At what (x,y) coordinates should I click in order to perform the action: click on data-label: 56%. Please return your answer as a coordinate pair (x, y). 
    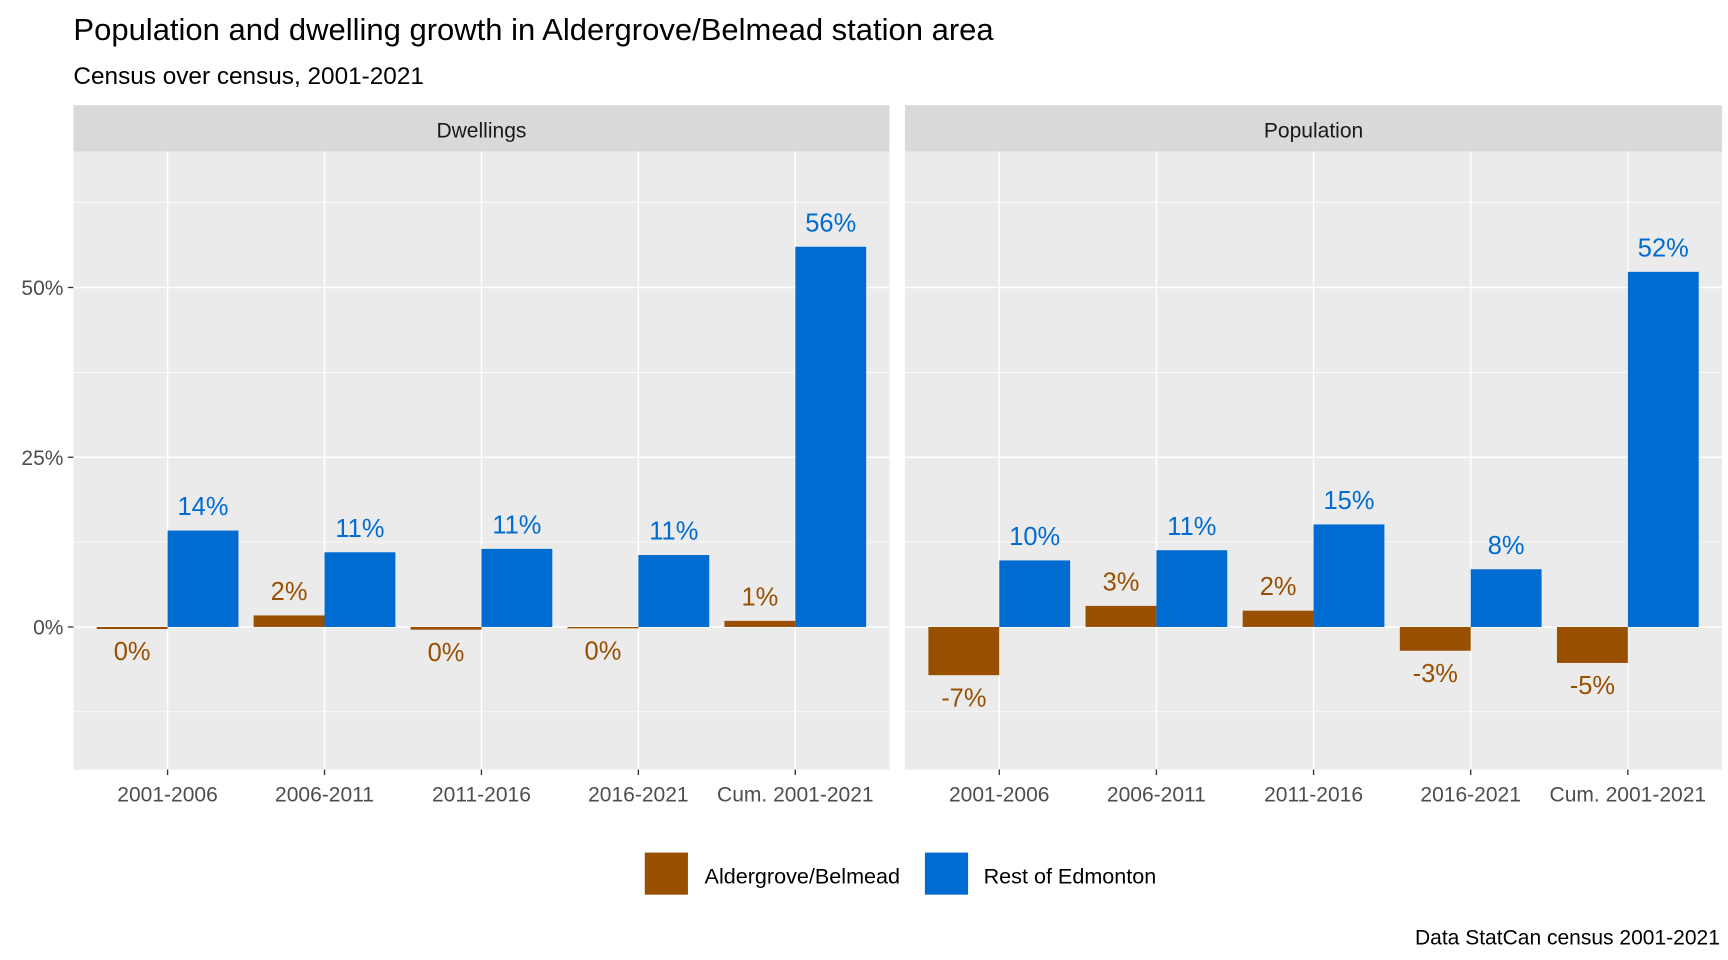
    Looking at the image, I should click on (830, 223).